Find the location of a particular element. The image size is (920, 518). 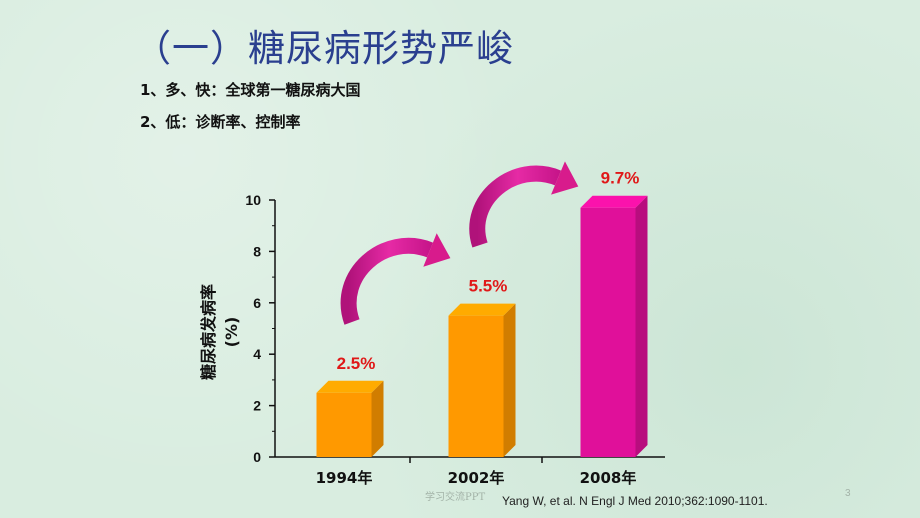

chart-arrows is located at coordinates (459, 243).